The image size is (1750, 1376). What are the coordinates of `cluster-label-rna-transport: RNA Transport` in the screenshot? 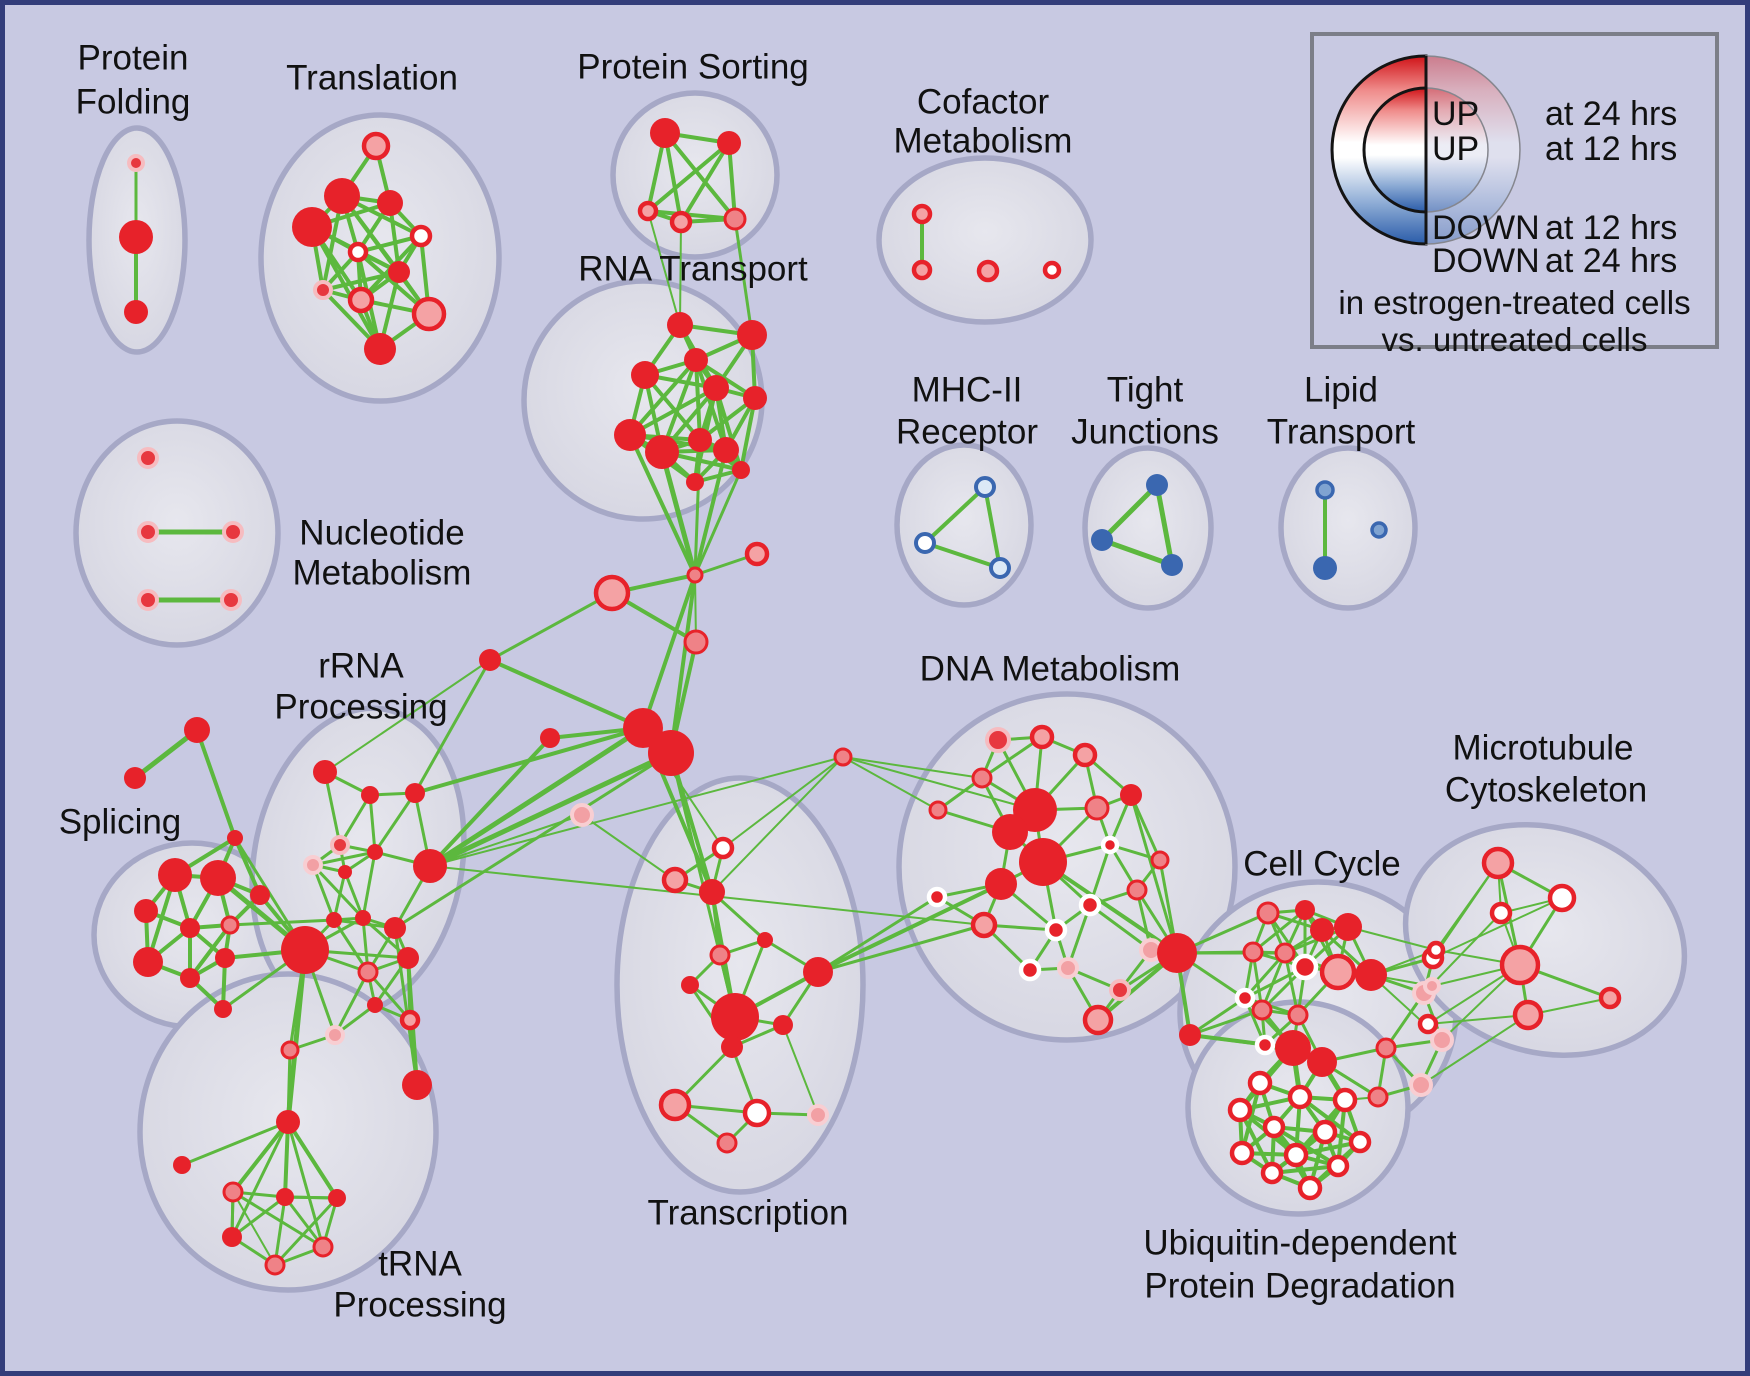 It's located at (693, 269).